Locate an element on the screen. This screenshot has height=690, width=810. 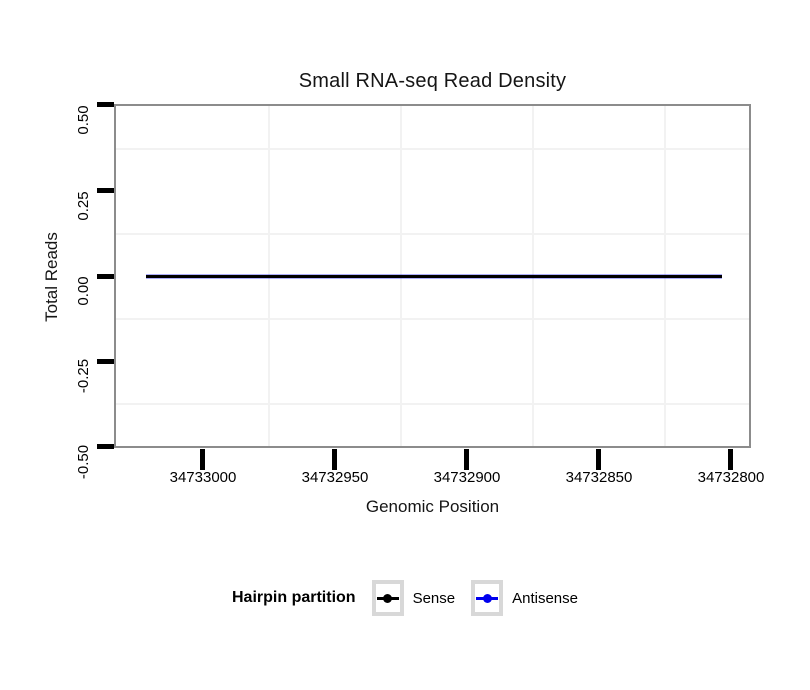
legend-entry-sense: Sense is located at coordinates (413, 598).